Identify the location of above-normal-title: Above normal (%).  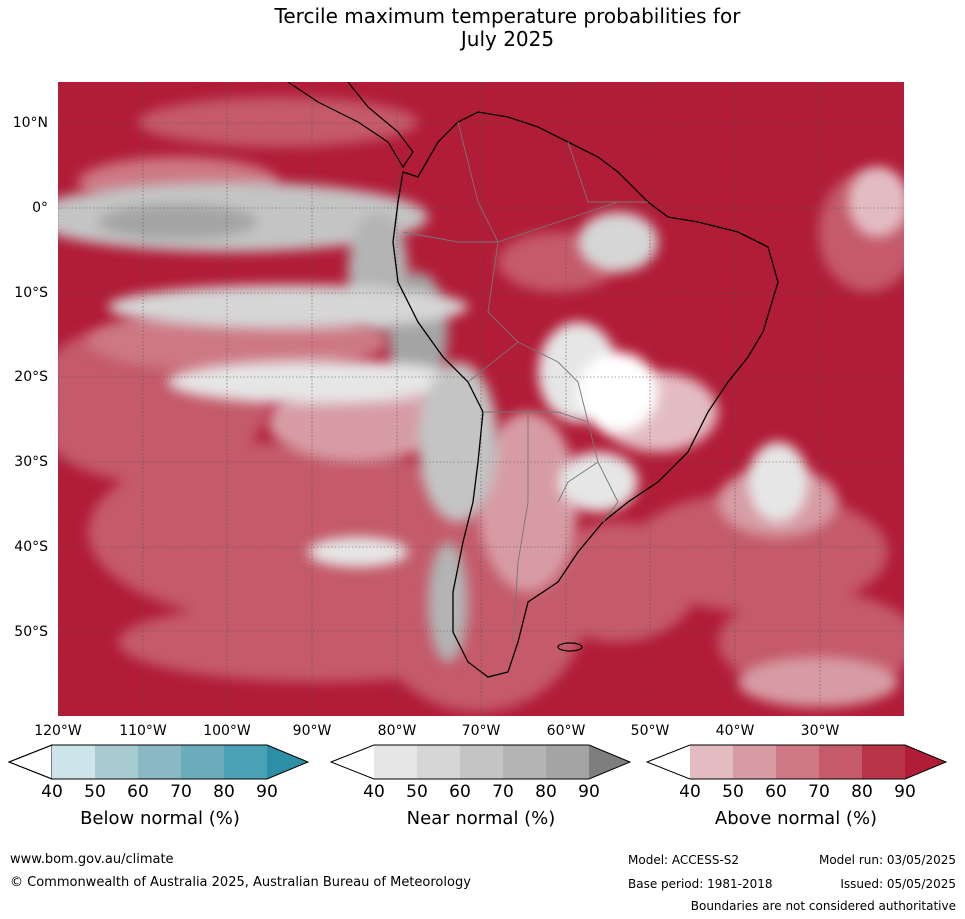
(796, 818).